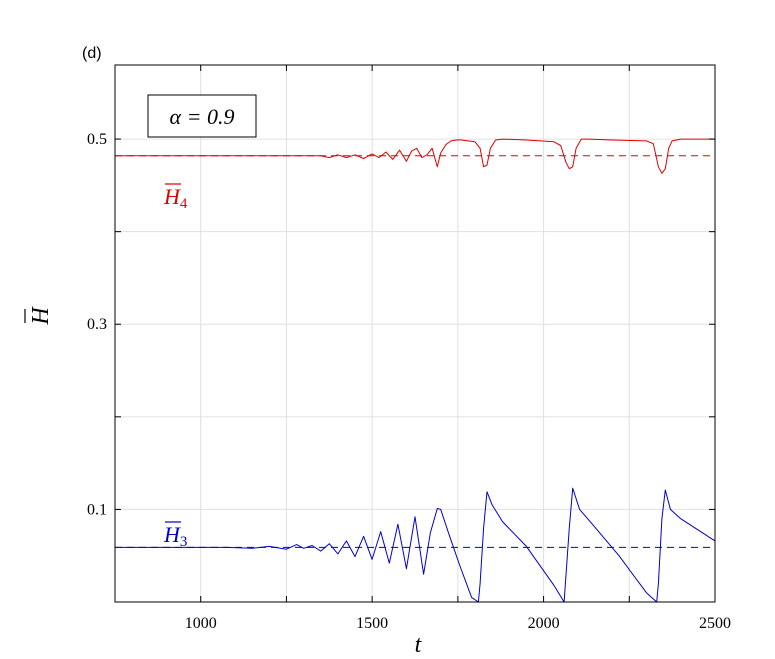 This screenshot has height=659, width=775. I want to click on y-axis-label: H, so click(41, 316).